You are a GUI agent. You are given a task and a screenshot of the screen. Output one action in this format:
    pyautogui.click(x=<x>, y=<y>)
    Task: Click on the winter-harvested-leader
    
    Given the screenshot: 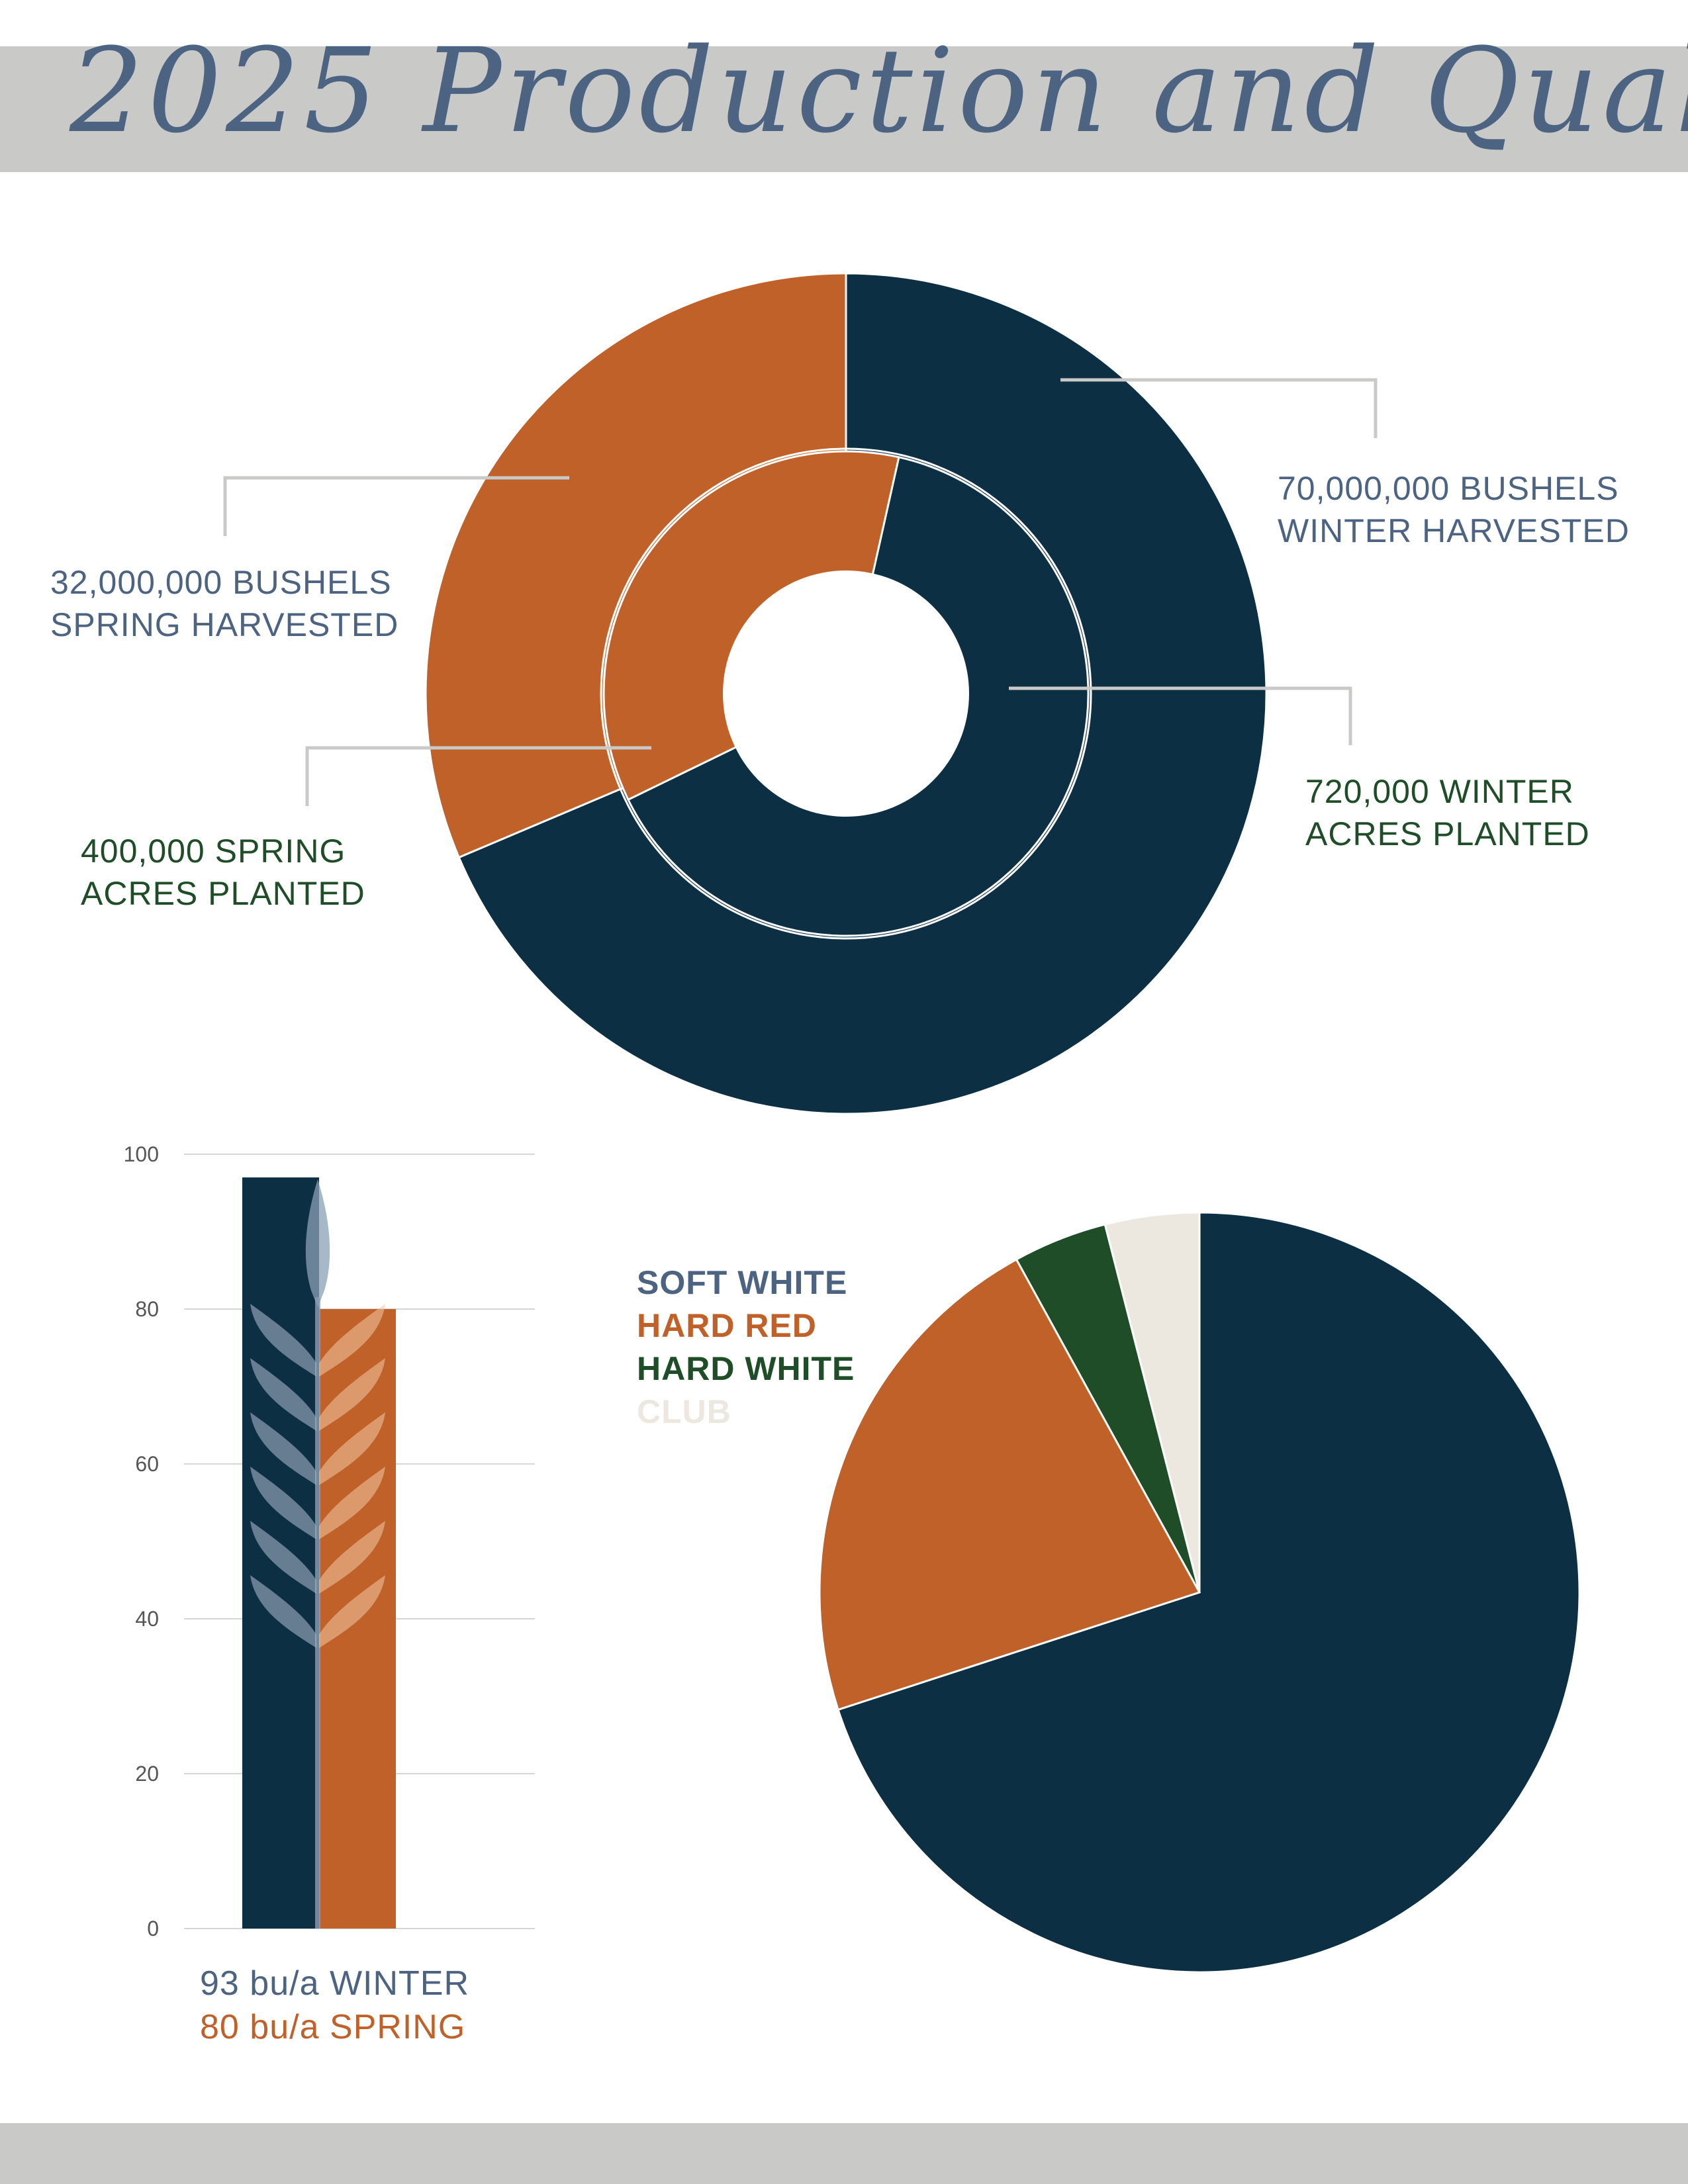 What is the action you would take?
    pyautogui.click(x=1219, y=408)
    